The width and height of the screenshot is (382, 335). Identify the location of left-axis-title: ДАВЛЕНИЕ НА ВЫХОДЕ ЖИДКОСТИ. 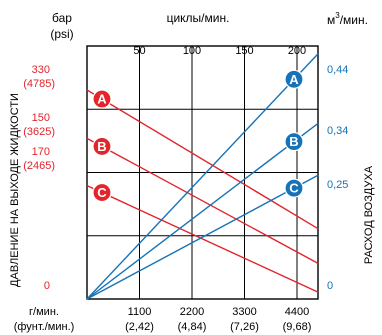
(15, 190).